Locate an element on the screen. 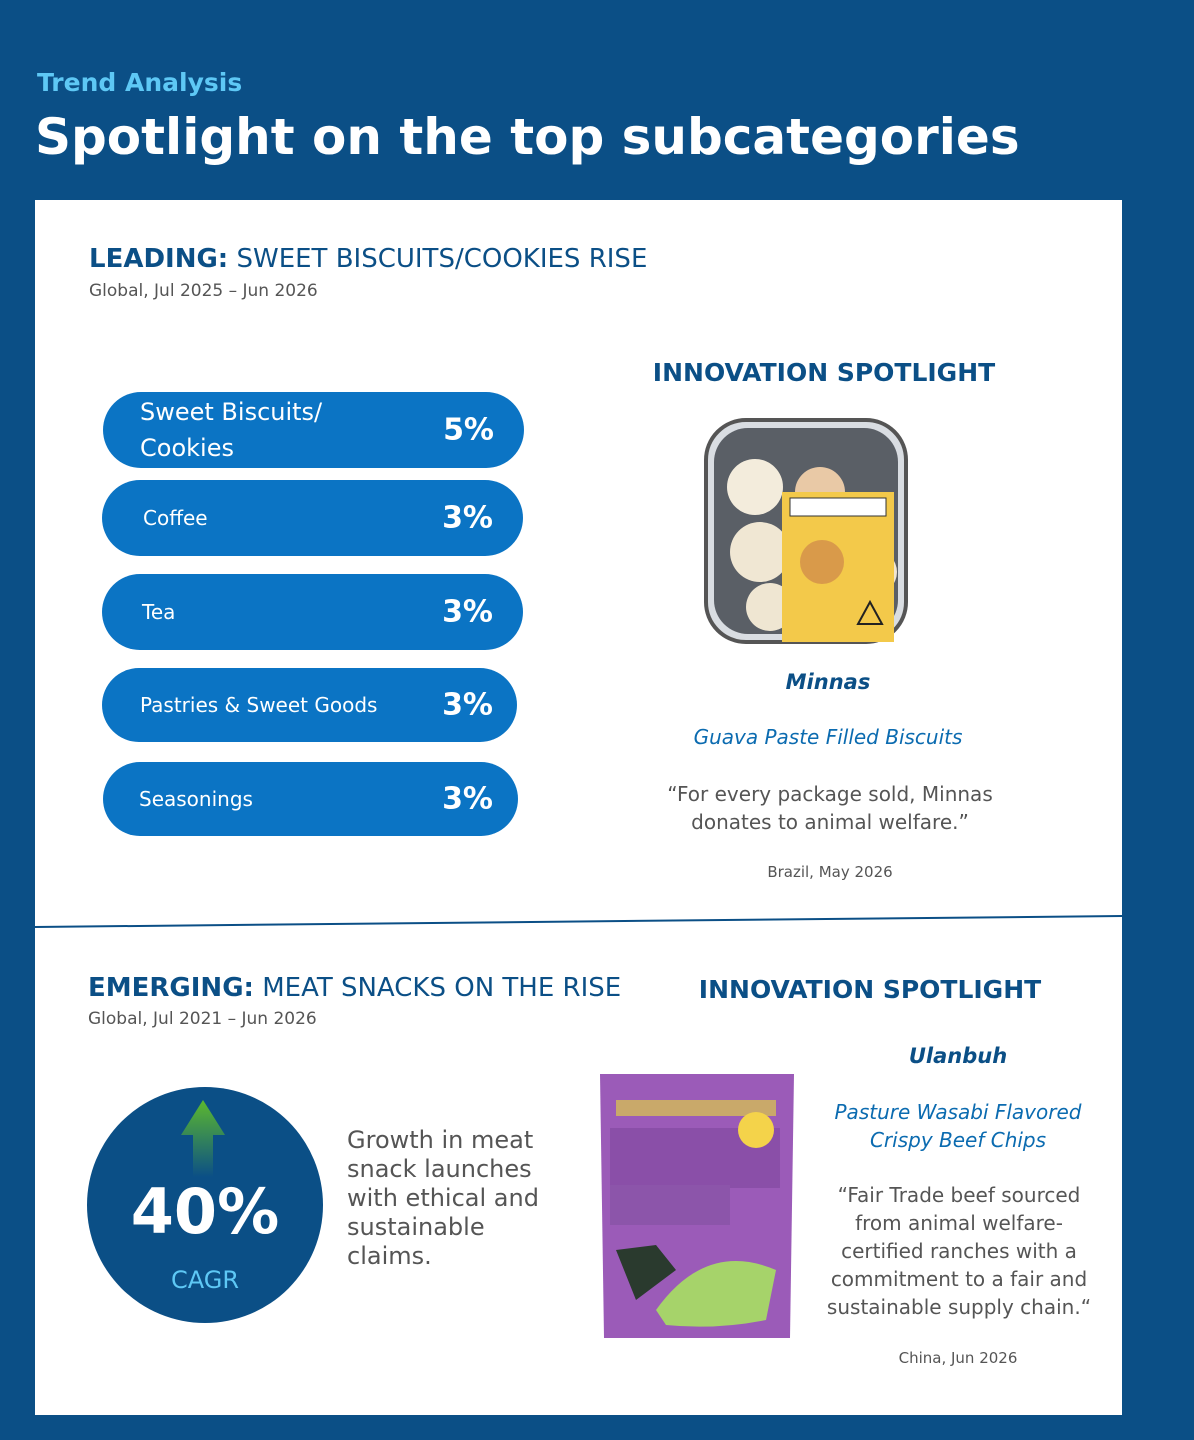 The image size is (1194, 1440). section-label: LEADING: is located at coordinates (159, 259).